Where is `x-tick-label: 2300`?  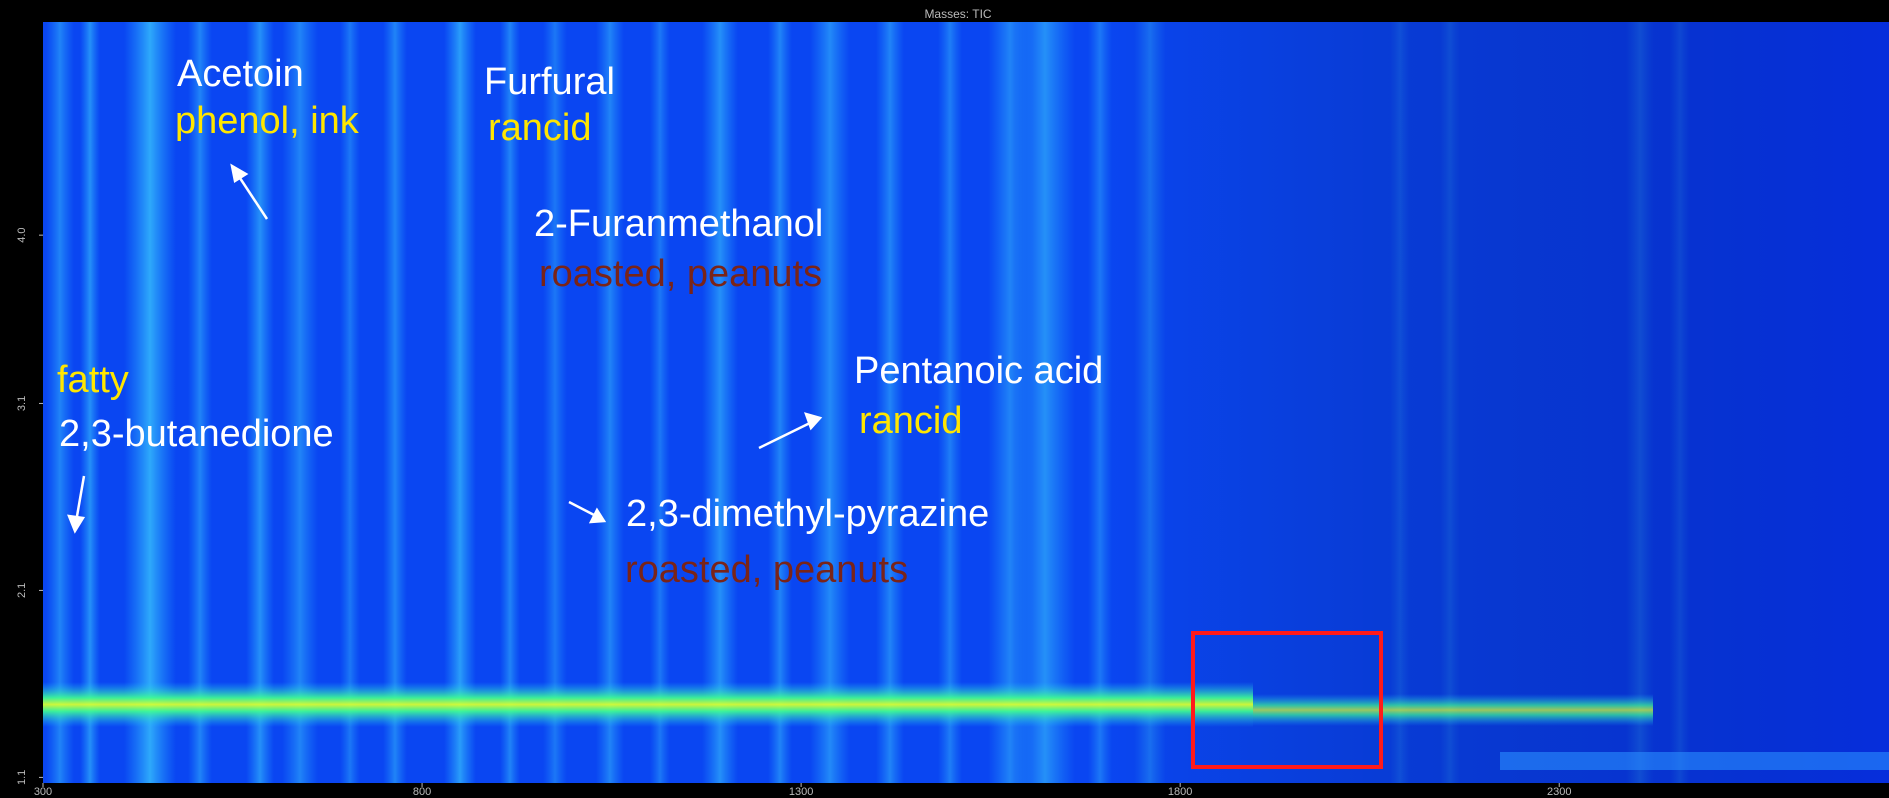 x-tick-label: 2300 is located at coordinates (1559, 792).